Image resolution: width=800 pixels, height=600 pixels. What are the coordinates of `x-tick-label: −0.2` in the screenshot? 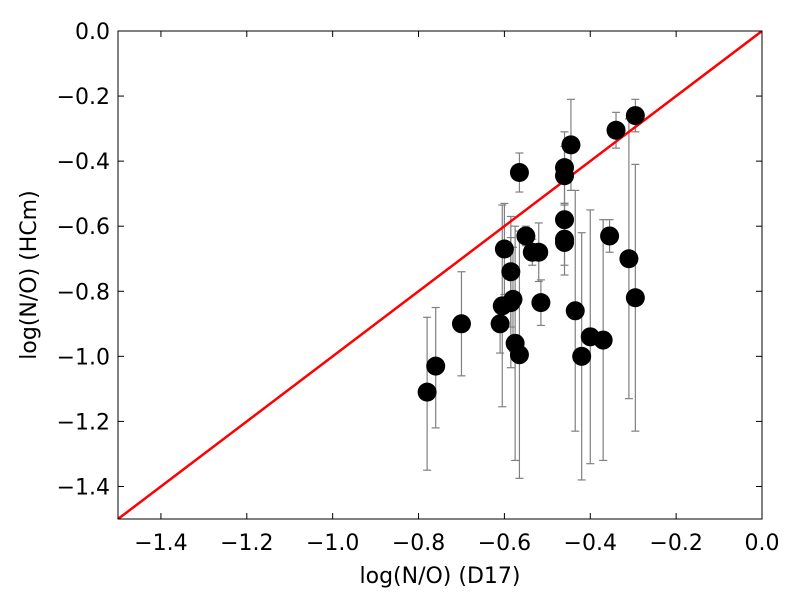 It's located at (675, 543).